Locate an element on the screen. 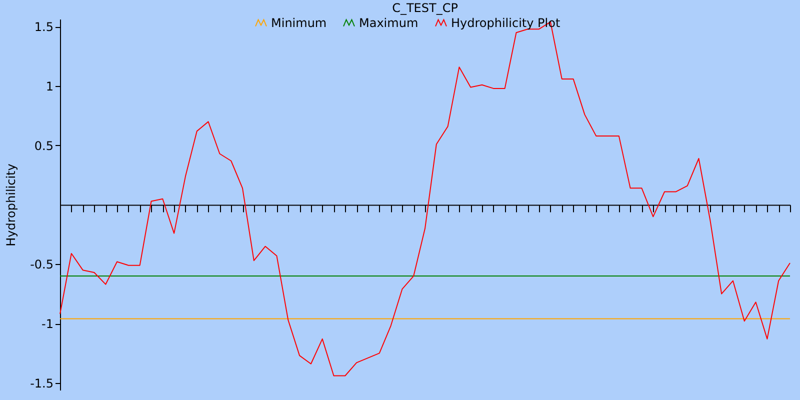 The height and width of the screenshot is (400, 800). chart-title: C_TEST_CP is located at coordinates (425, 8).